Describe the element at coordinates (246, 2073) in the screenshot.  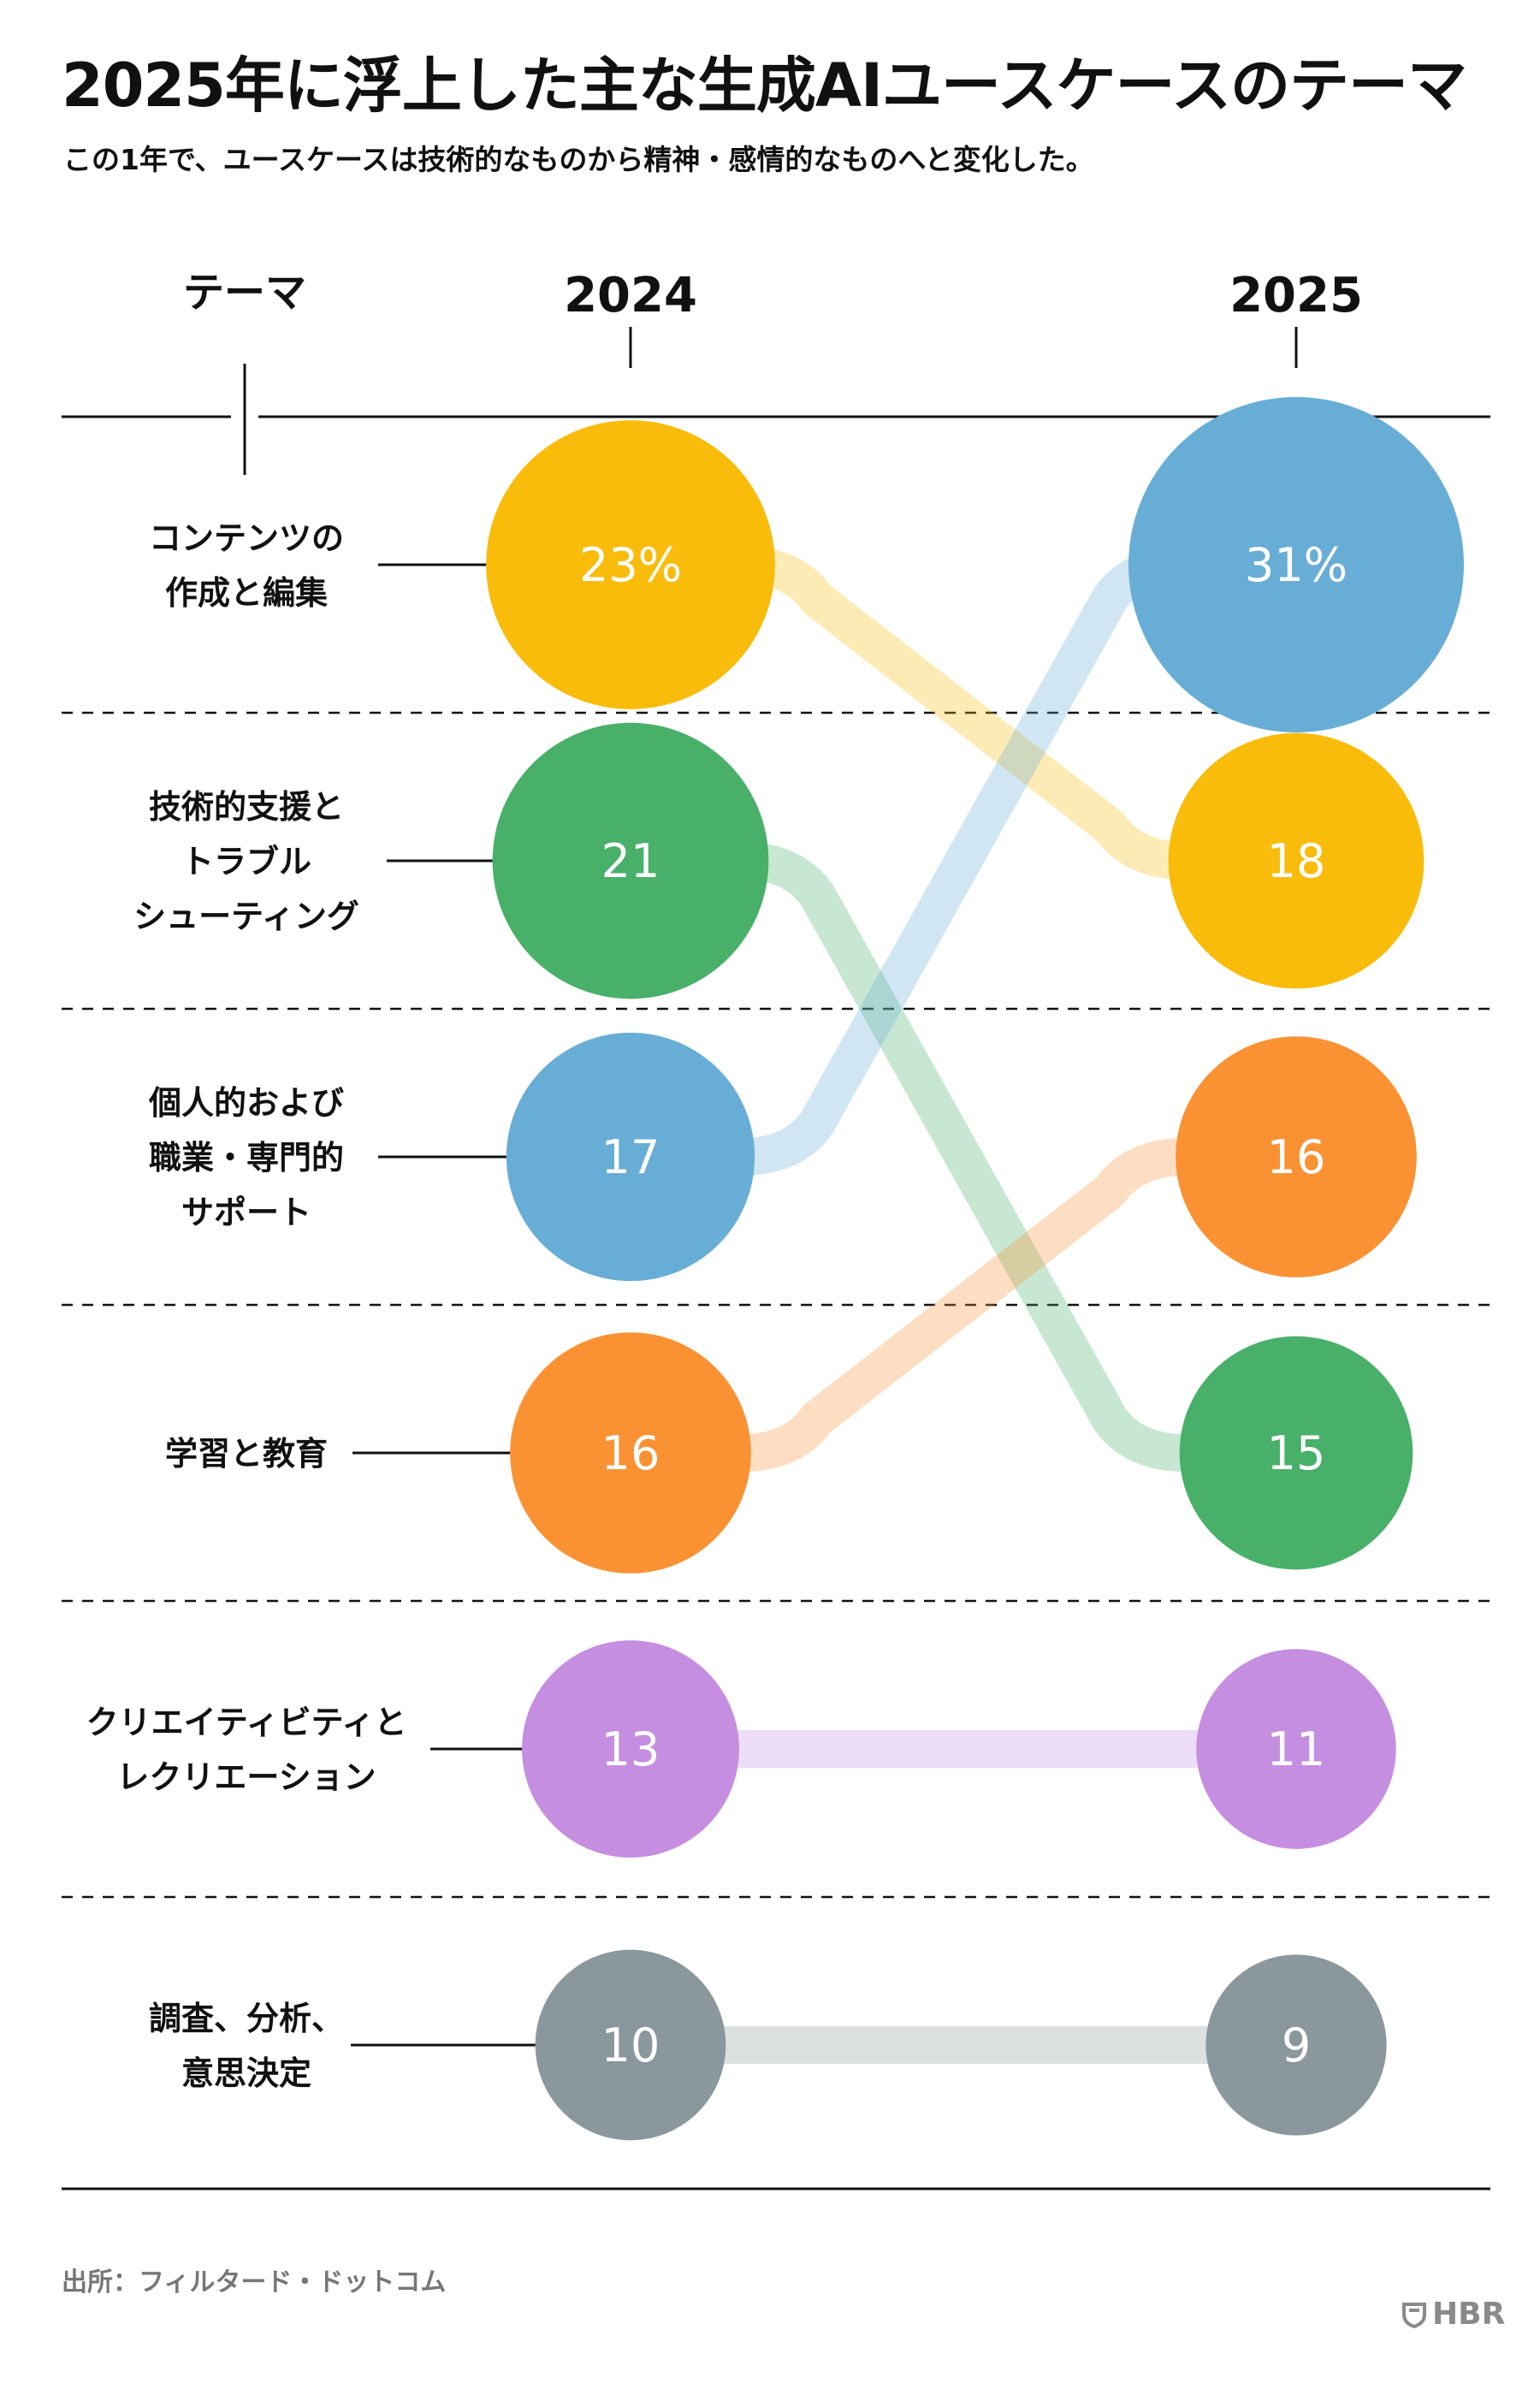
I see `theme-label-5-line-1: 意思決定` at that location.